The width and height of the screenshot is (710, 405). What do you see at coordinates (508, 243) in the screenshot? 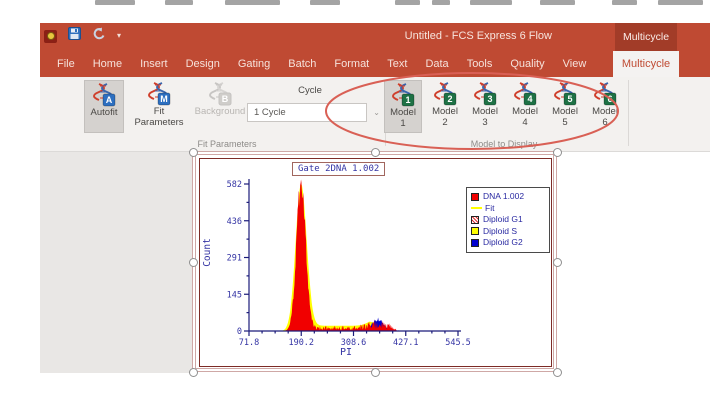
I see `legend-item-diploid-g2: Diploid G2` at bounding box center [508, 243].